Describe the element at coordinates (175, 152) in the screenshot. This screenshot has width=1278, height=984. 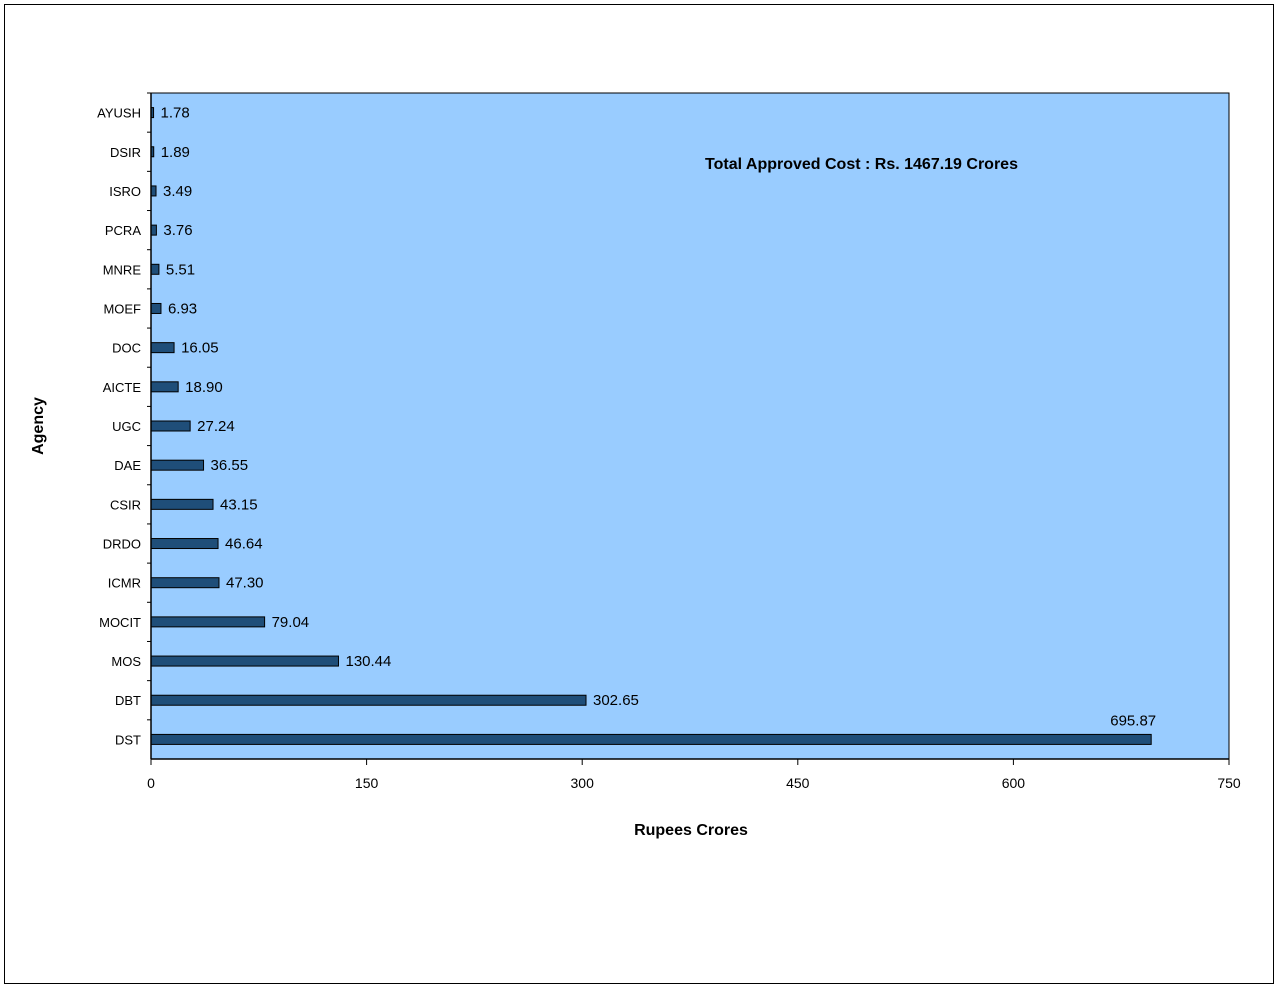
I see `data-label-dsir: 1.89` at that location.